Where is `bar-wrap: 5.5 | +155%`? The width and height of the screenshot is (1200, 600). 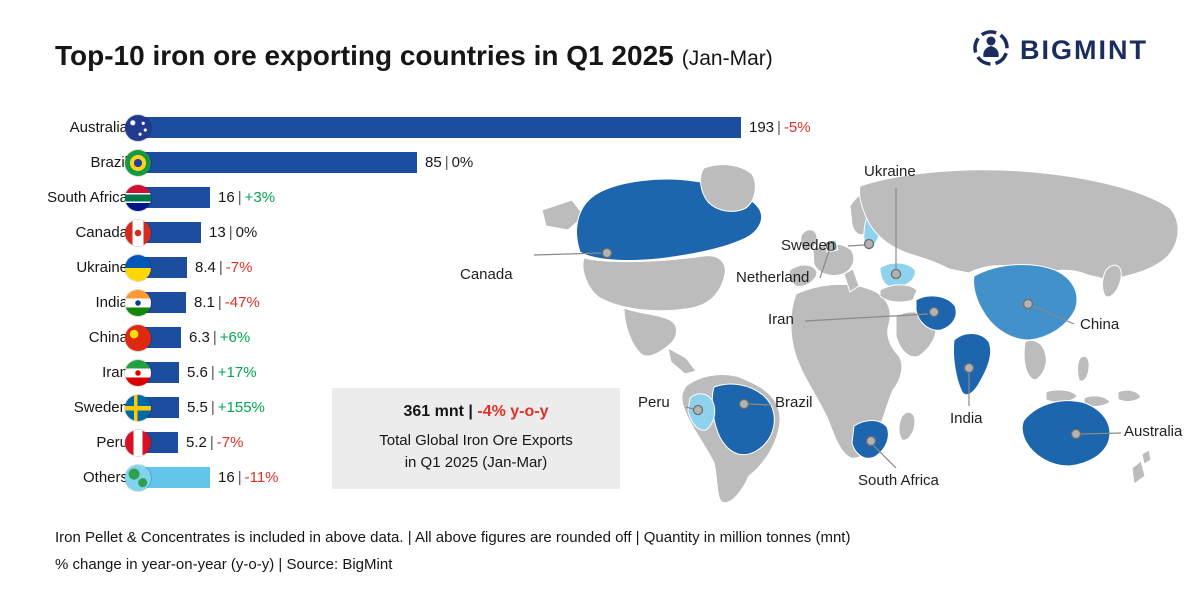 bar-wrap: 5.5 | +155% is located at coordinates (482, 407).